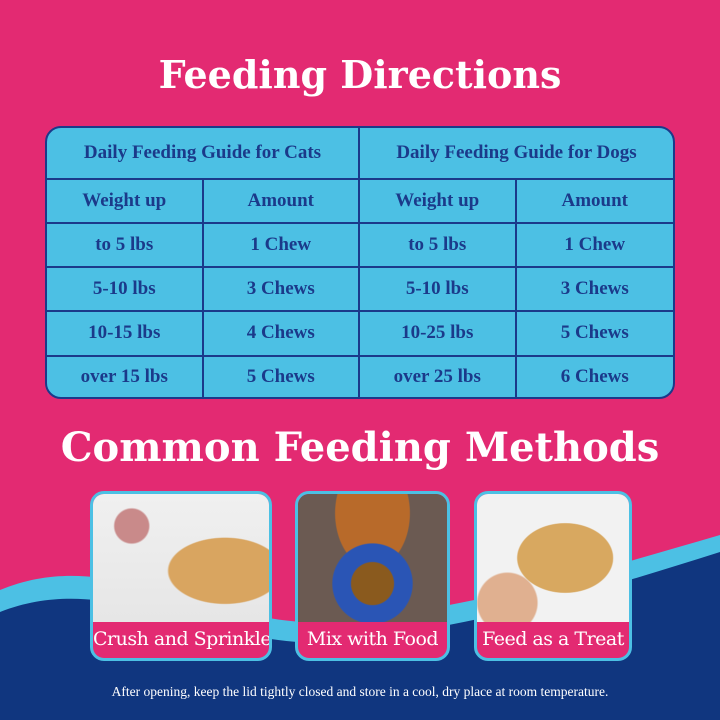  I want to click on cats-guide-header: Daily Feeding Guide for Cats, so click(203, 154).